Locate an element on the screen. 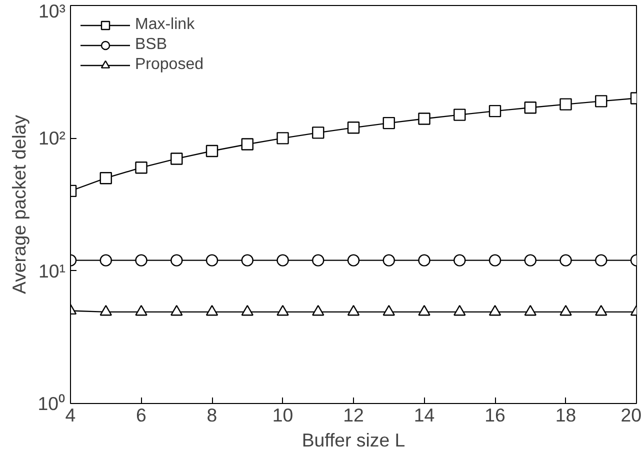  x-tick-label: 20 is located at coordinates (630, 415).